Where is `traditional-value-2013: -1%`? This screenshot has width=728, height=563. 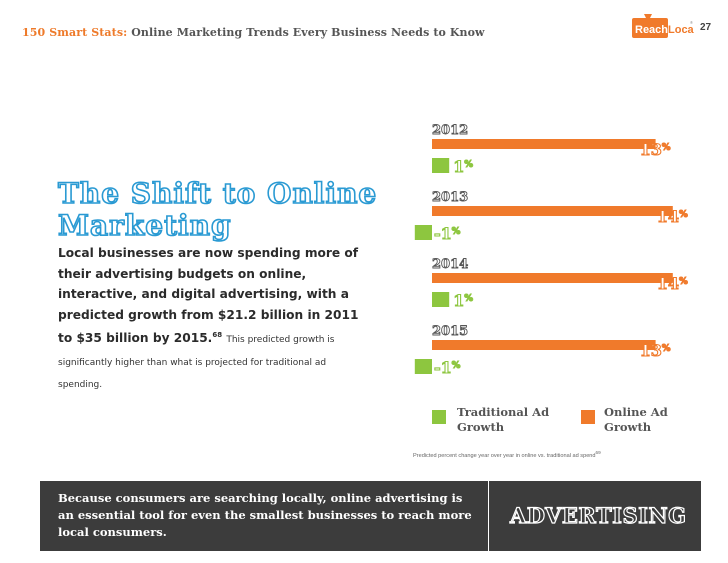
traditional-value-2013: -1% is located at coordinates (447, 233).